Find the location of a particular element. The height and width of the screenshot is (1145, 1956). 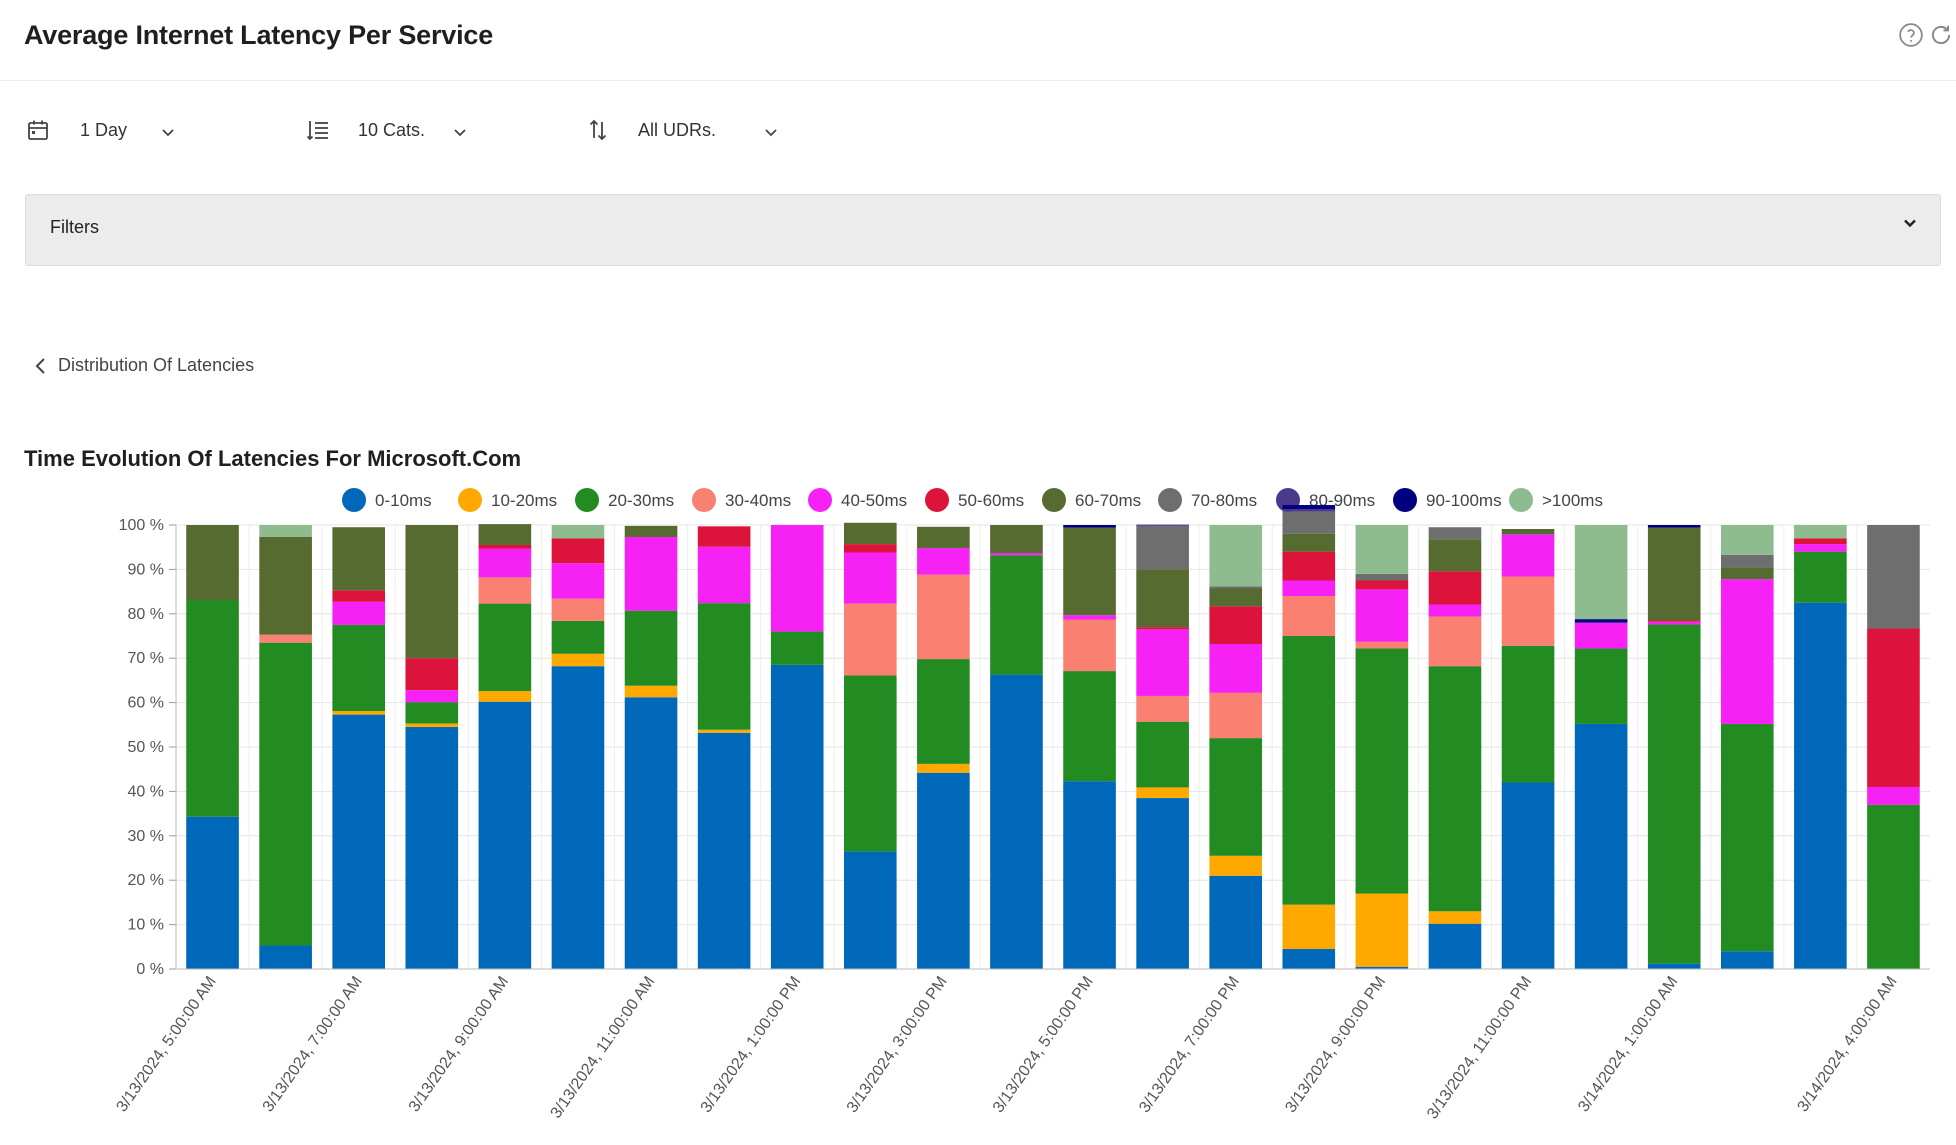

legend-label: 30-40ms is located at coordinates (758, 500).